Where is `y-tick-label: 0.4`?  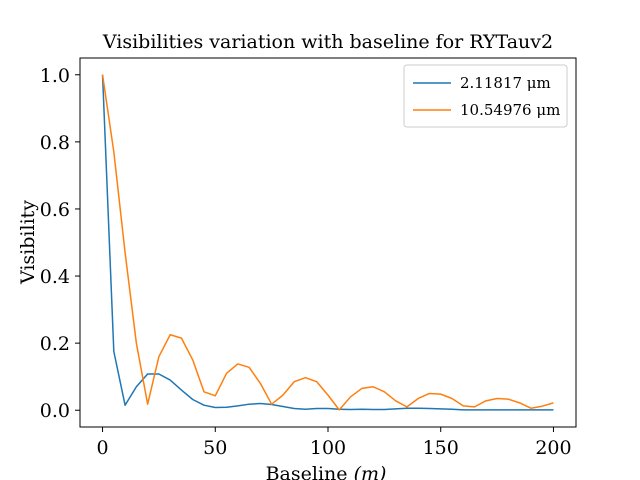
y-tick-label: 0.4 is located at coordinates (55, 277).